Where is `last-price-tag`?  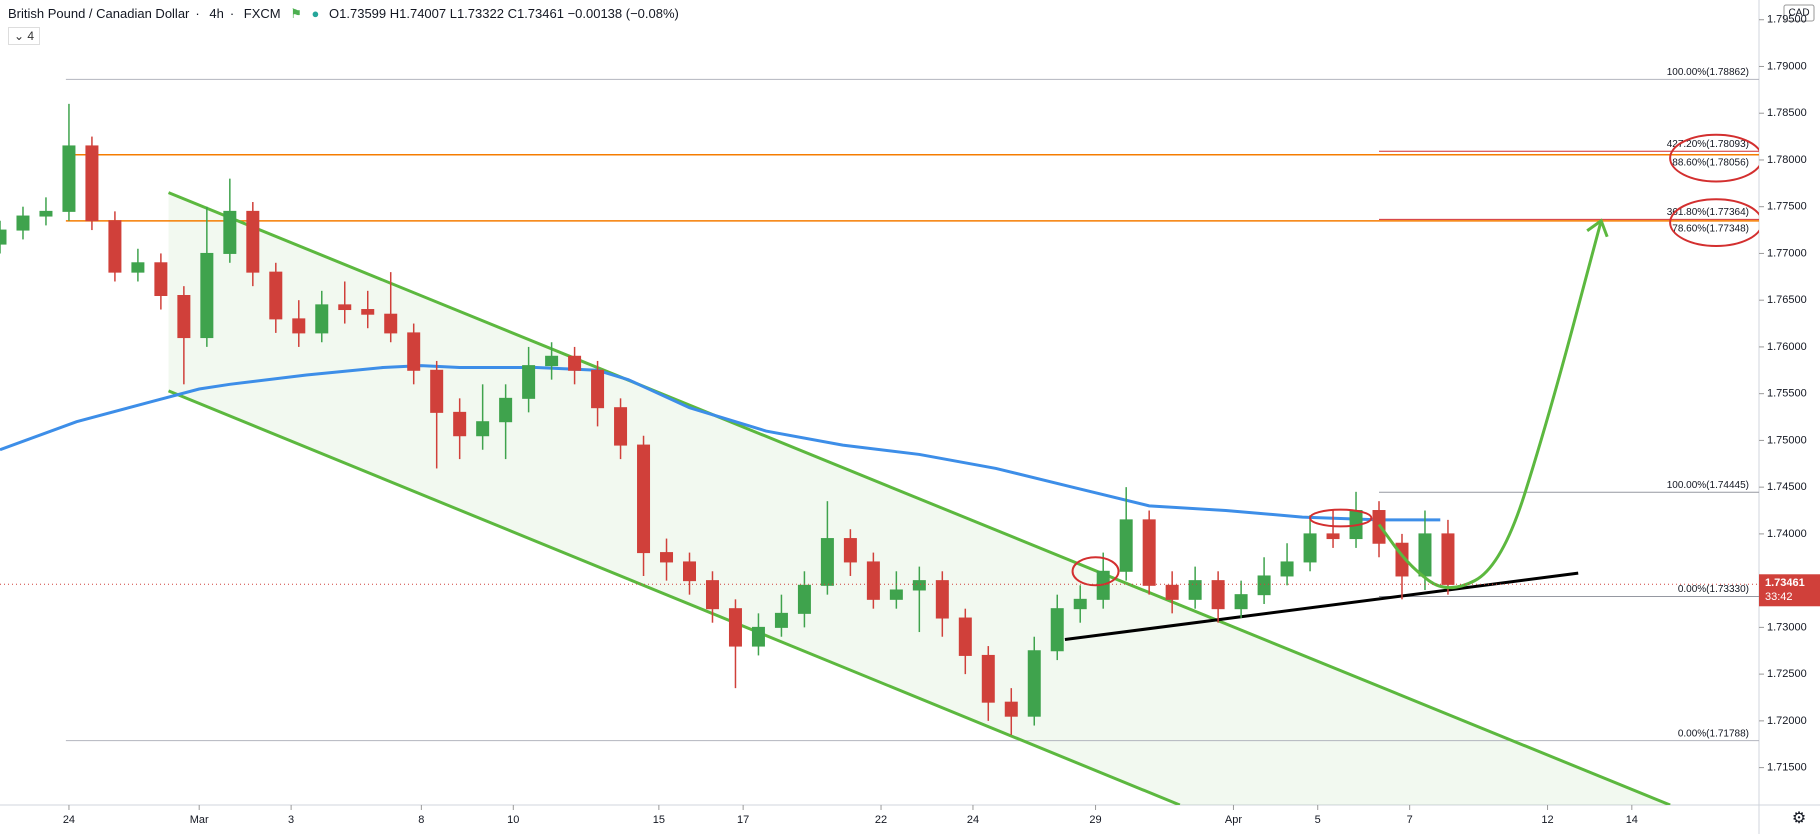
last-price-tag is located at coordinates (1789, 590).